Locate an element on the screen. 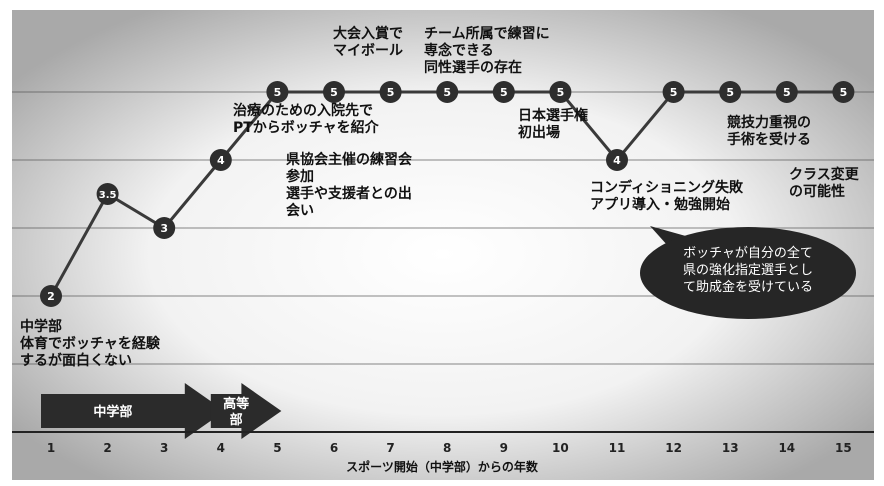 The image size is (884, 486). annotation-junior-high: 中学部 体育でボッチャを経験 するが面白くない is located at coordinates (90, 344).